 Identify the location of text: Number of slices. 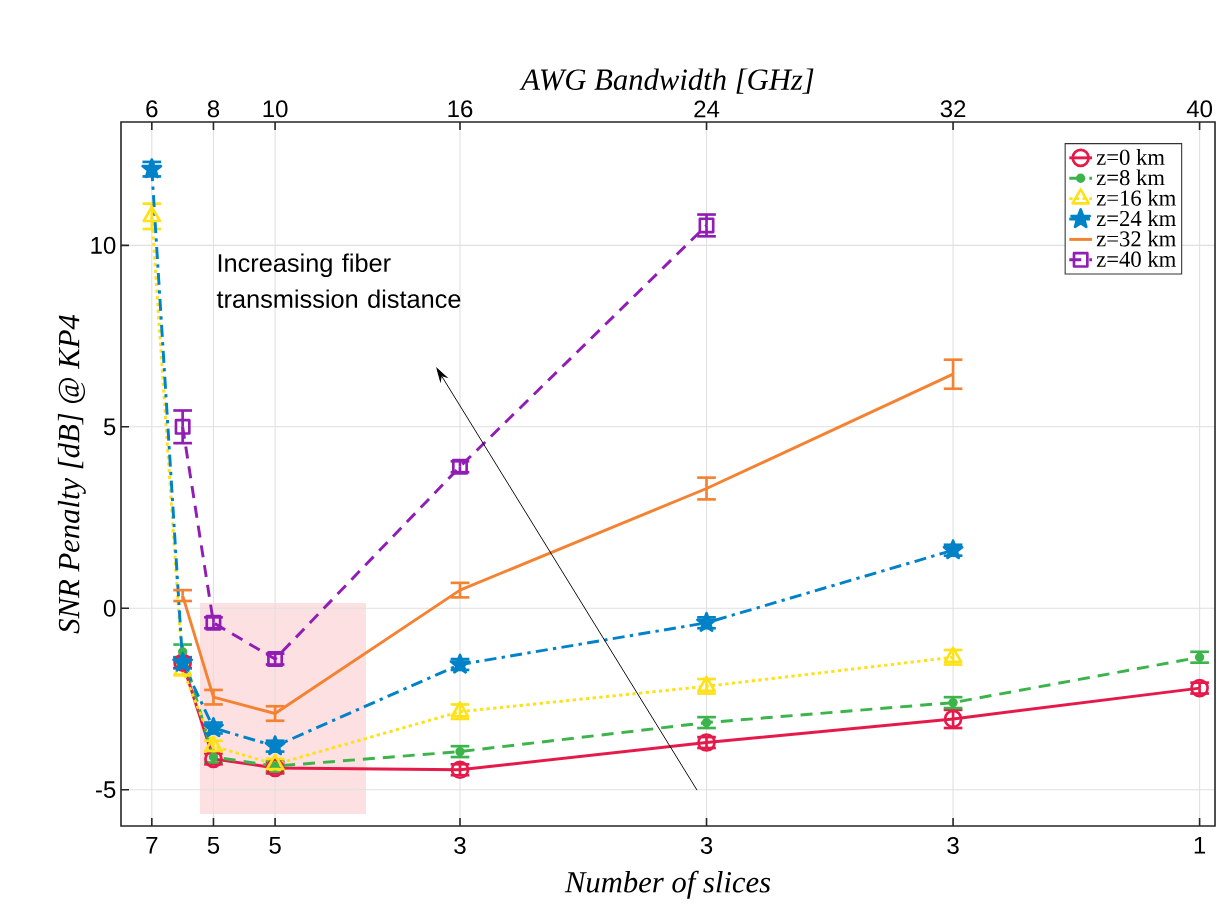
(667, 884).